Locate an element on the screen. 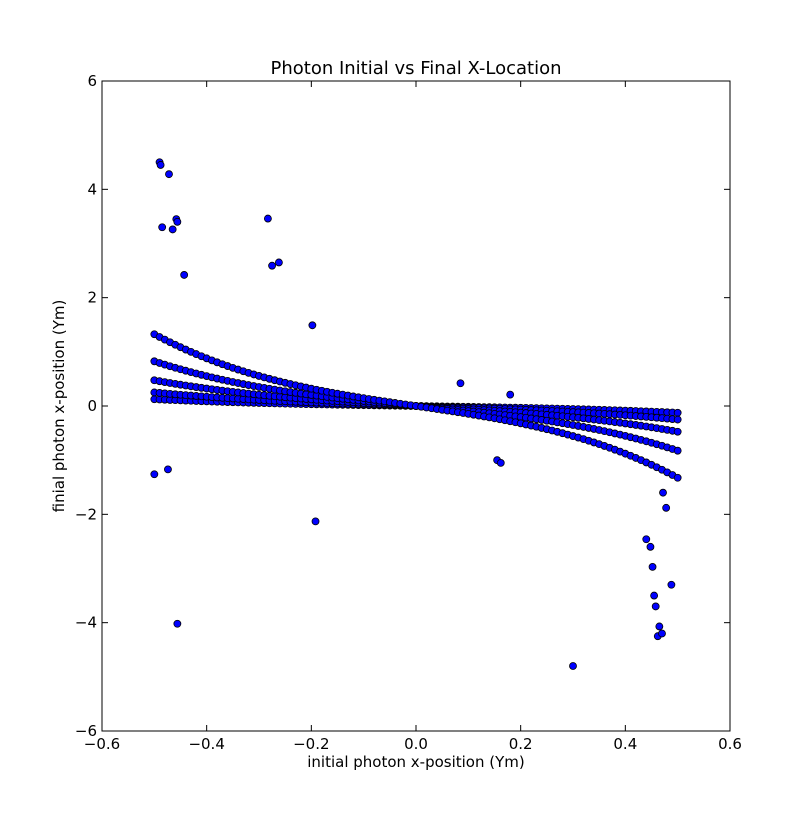  y-tick-label: 2 is located at coordinates (92, 298).